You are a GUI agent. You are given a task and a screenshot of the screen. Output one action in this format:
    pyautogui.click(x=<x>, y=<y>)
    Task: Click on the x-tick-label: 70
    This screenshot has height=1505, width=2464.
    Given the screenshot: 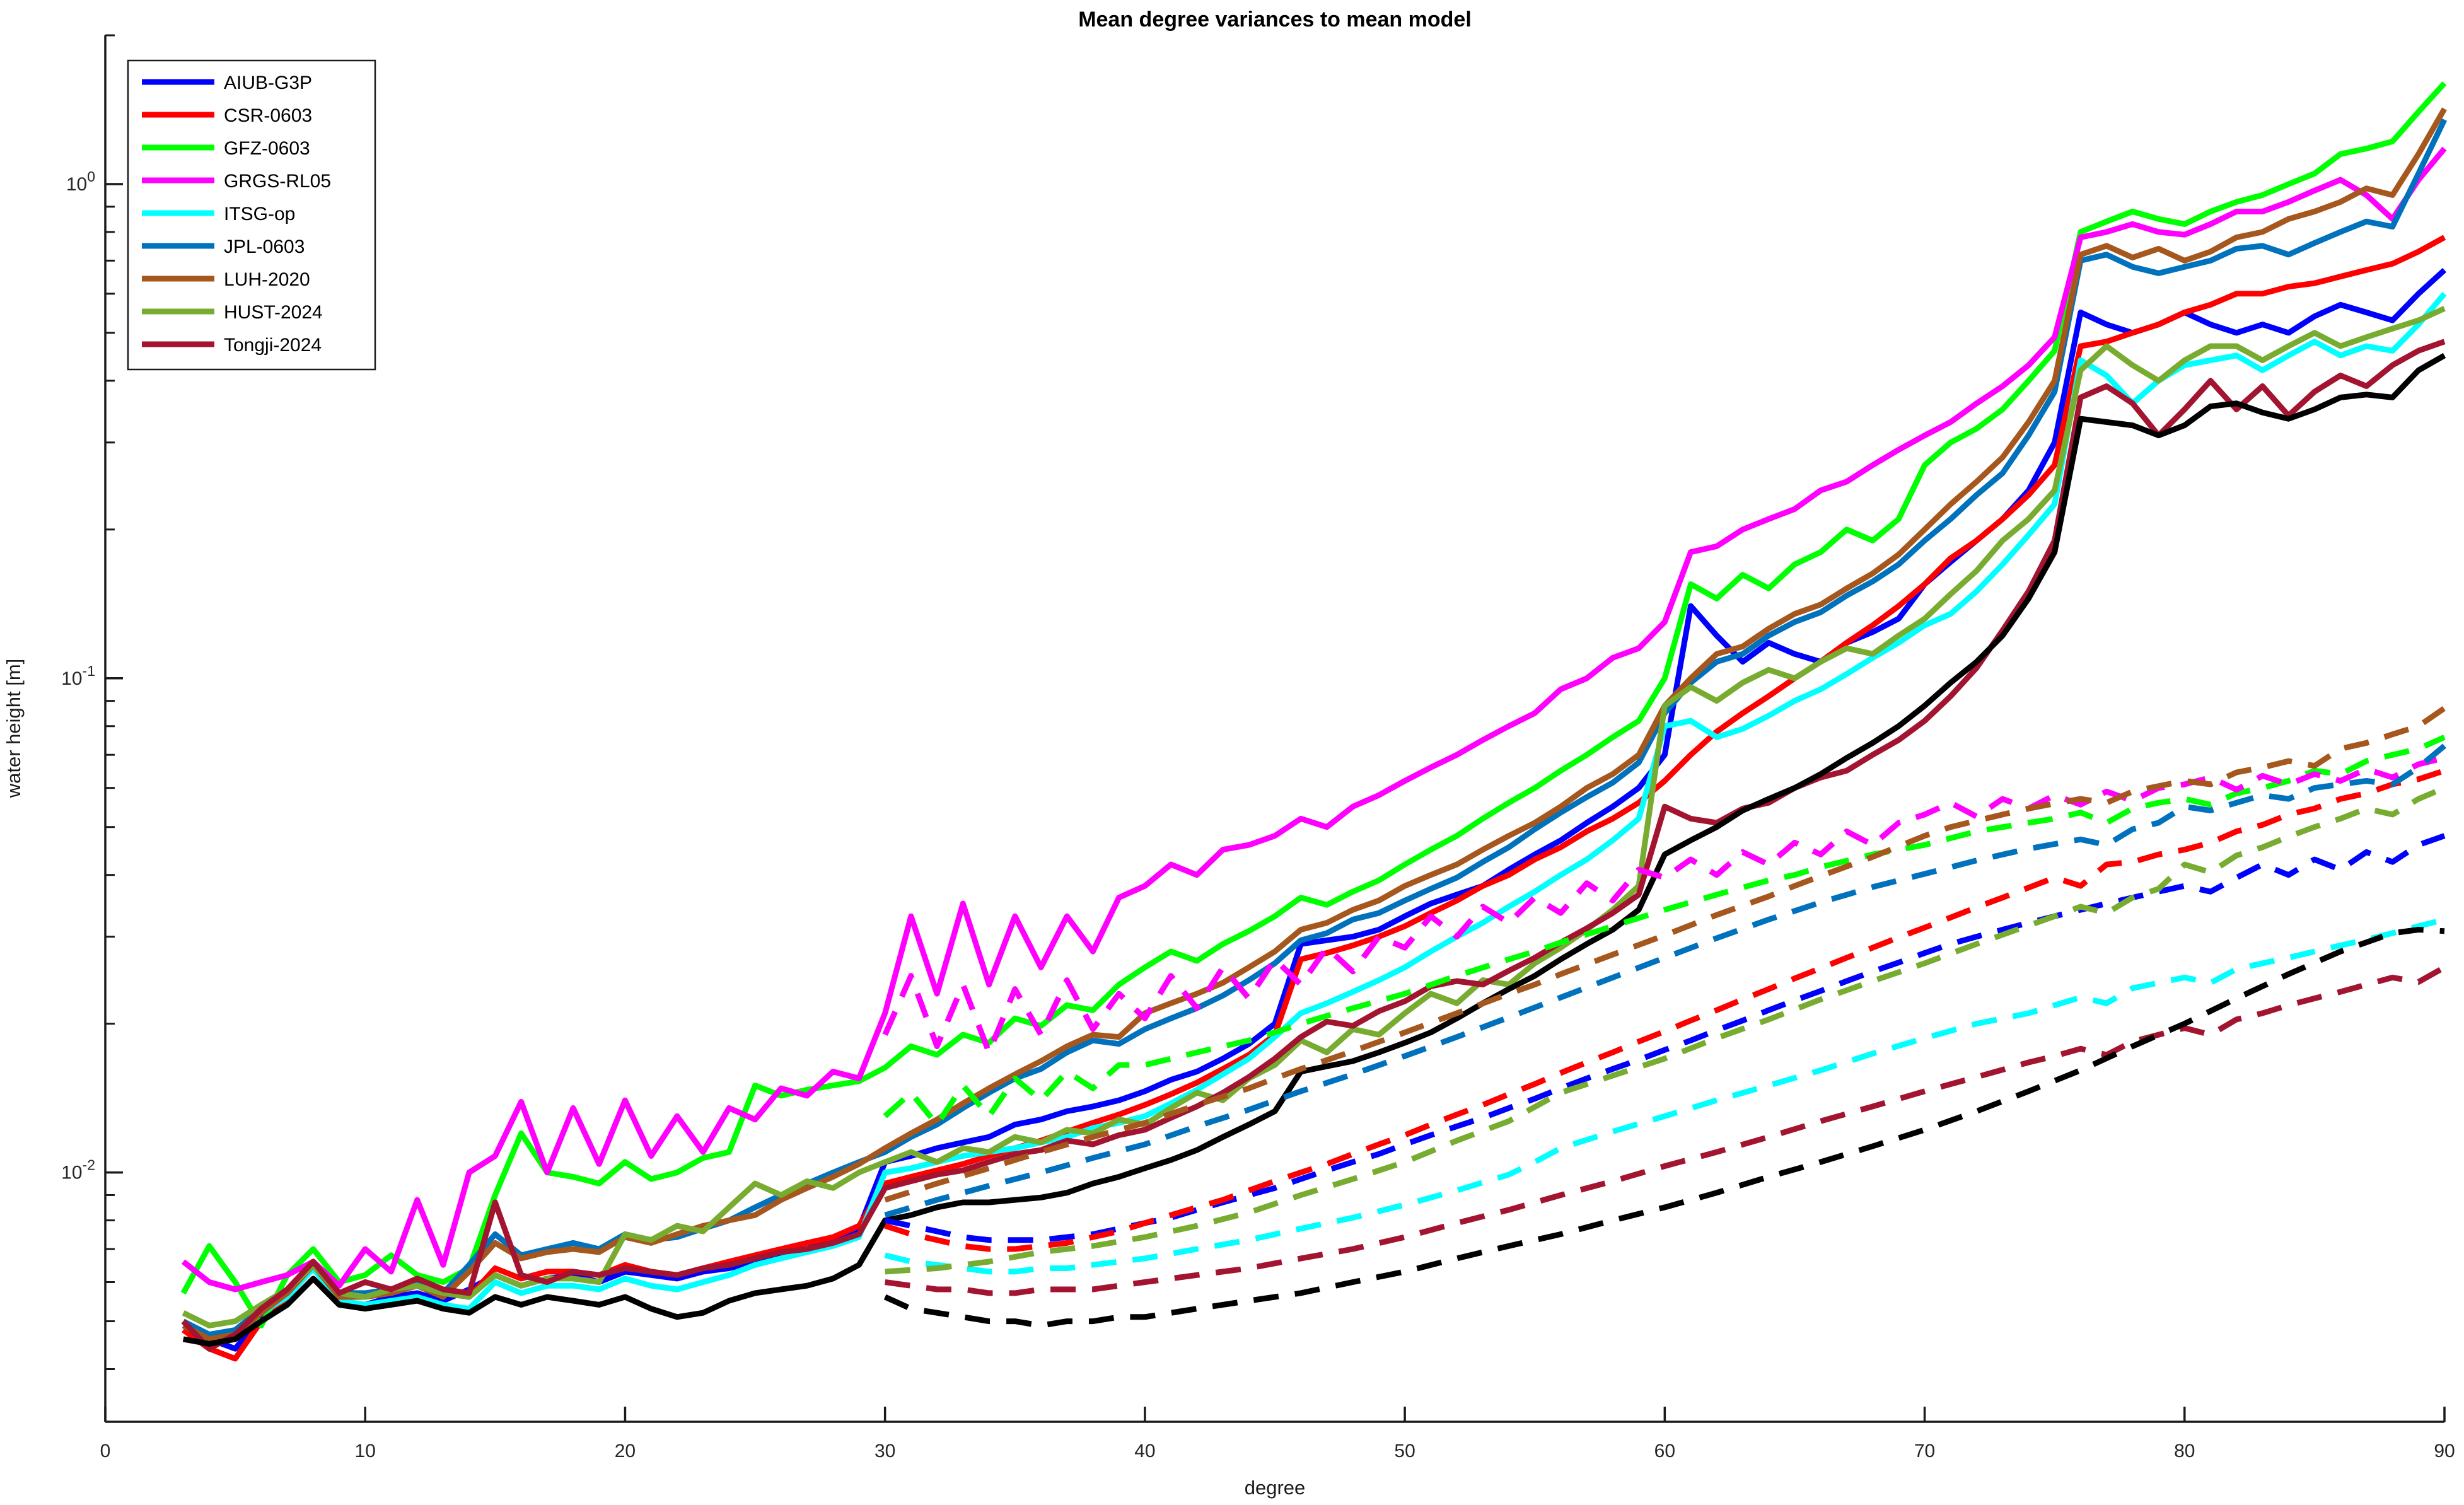 What is the action you would take?
    pyautogui.click(x=1924, y=1451)
    